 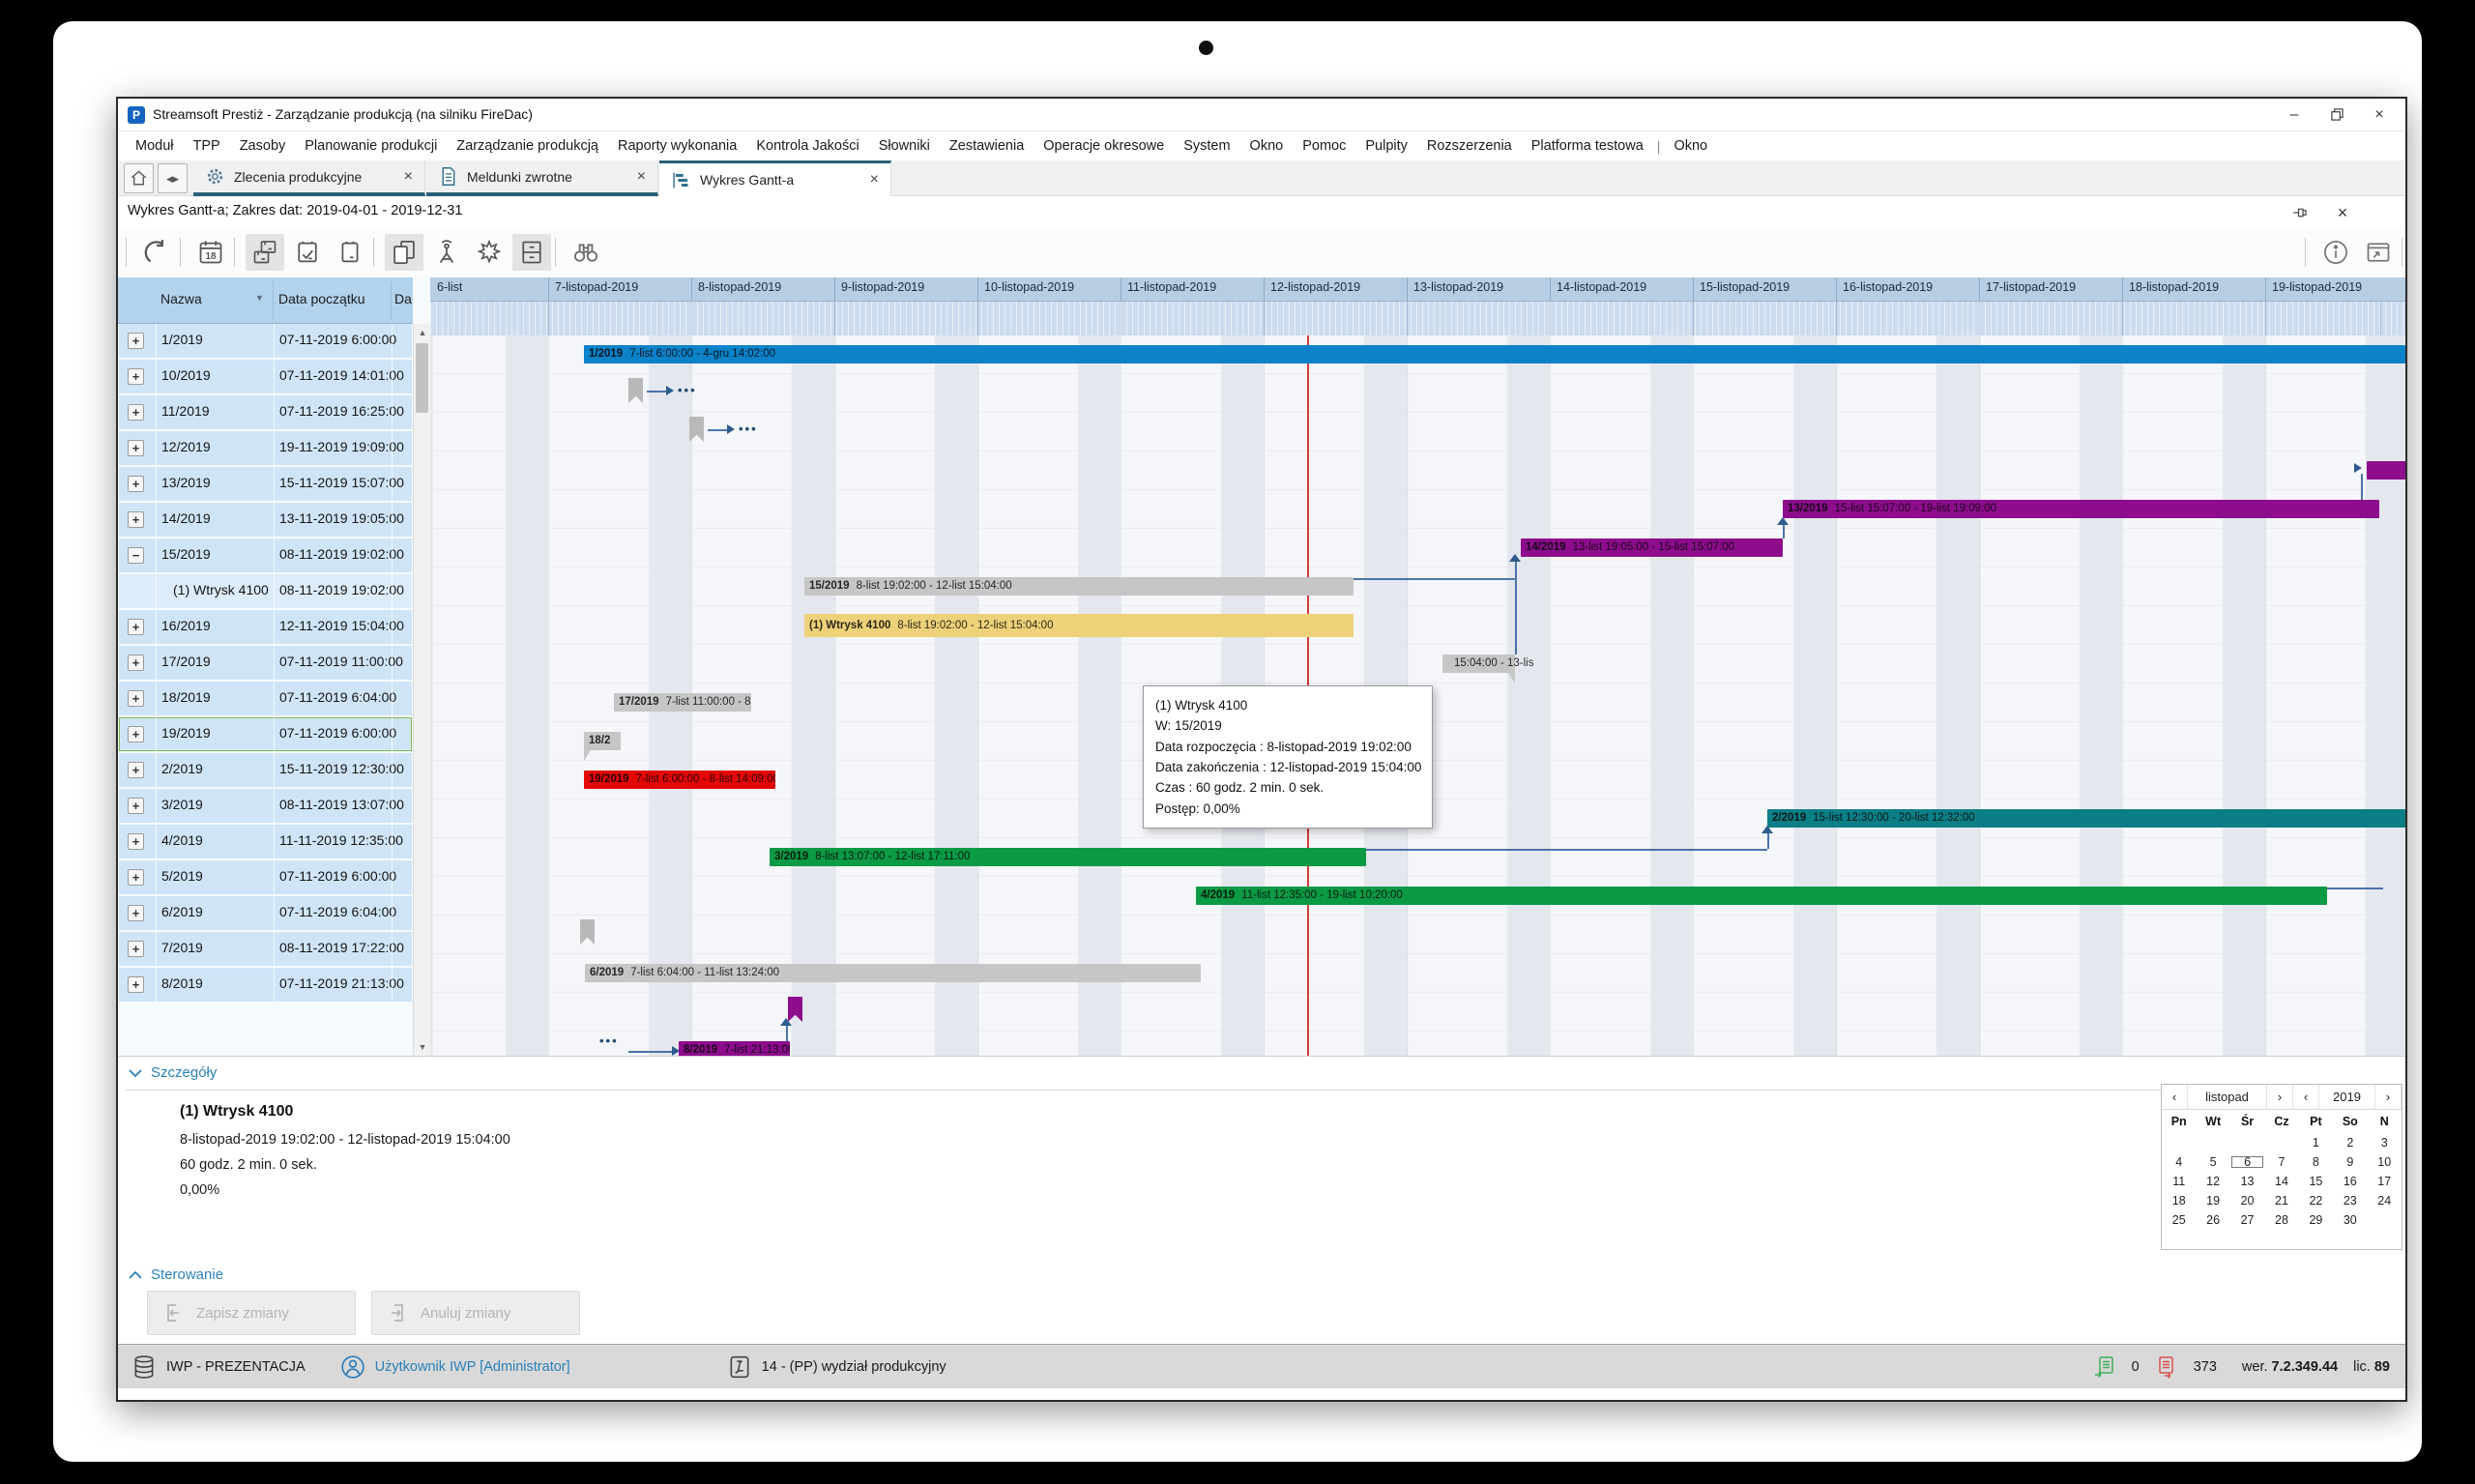 What do you see at coordinates (2316, 1220) in the screenshot?
I see `calendar-day-cell: 29` at bounding box center [2316, 1220].